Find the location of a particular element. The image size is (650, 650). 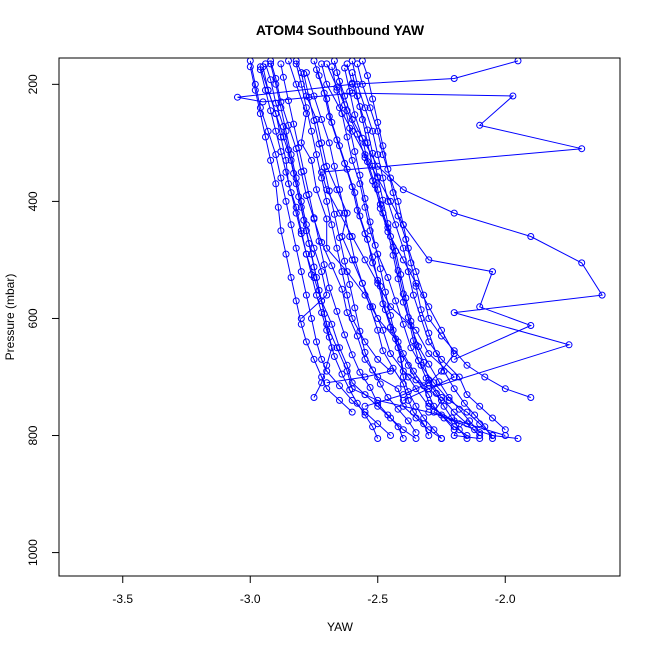

y-axis: 200 400 600 800 1000 is located at coordinates (43, 320).